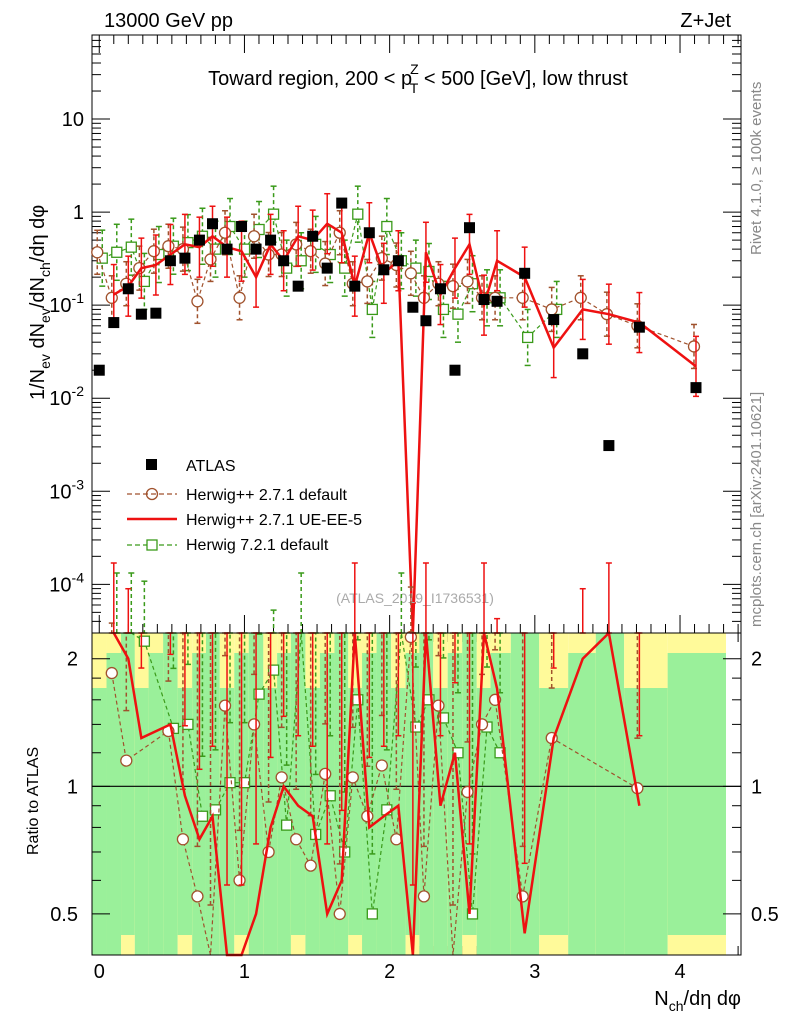  What do you see at coordinates (756, 787) in the screenshot?
I see `ratio-y-tick-label-right: 1` at bounding box center [756, 787].